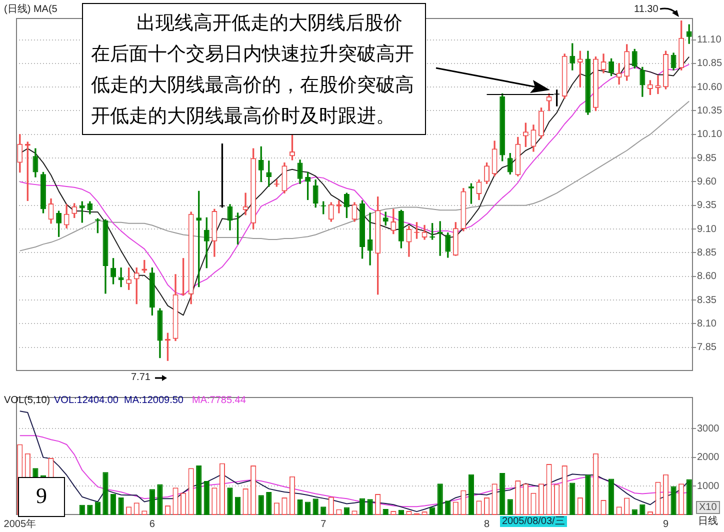 The image size is (724, 532). What do you see at coordinates (707, 324) in the screenshot?
I see `y-tick-label: 8.10` at bounding box center [707, 324].